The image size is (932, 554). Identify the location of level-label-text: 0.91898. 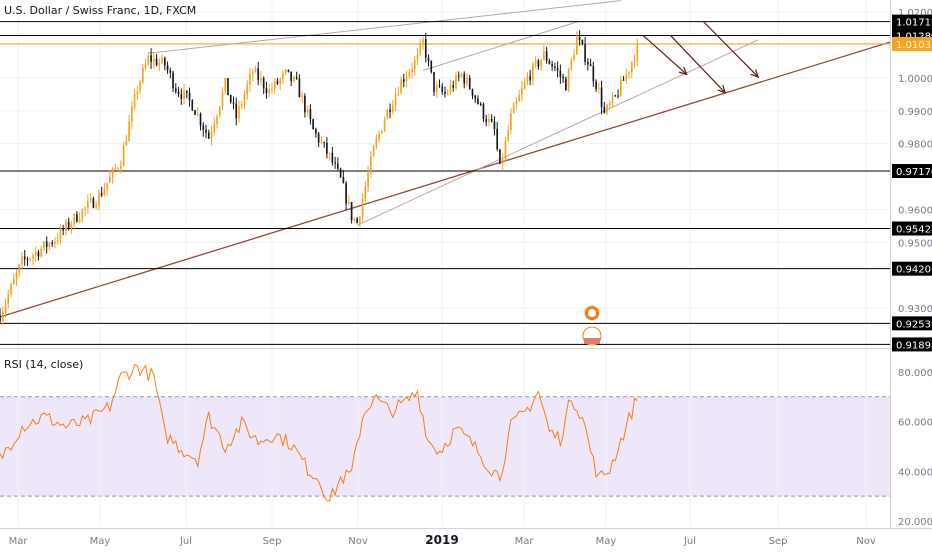
(914, 345).